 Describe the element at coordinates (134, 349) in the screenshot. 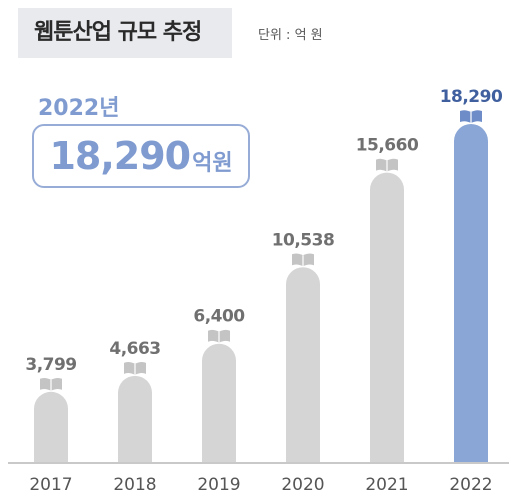

I see `value-label: 4,663` at that location.